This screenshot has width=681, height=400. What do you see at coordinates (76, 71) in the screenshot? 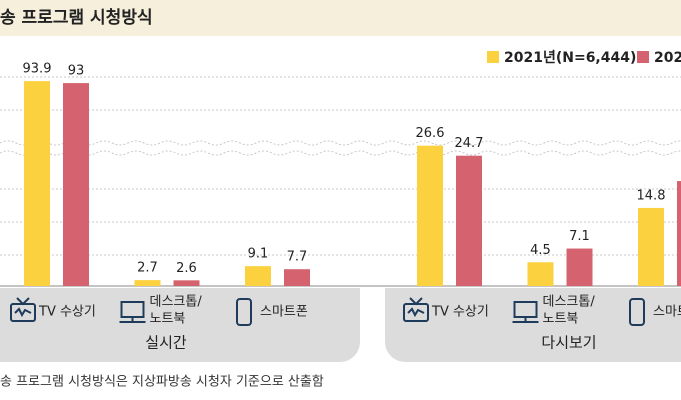
I see `data-label: 93` at bounding box center [76, 71].